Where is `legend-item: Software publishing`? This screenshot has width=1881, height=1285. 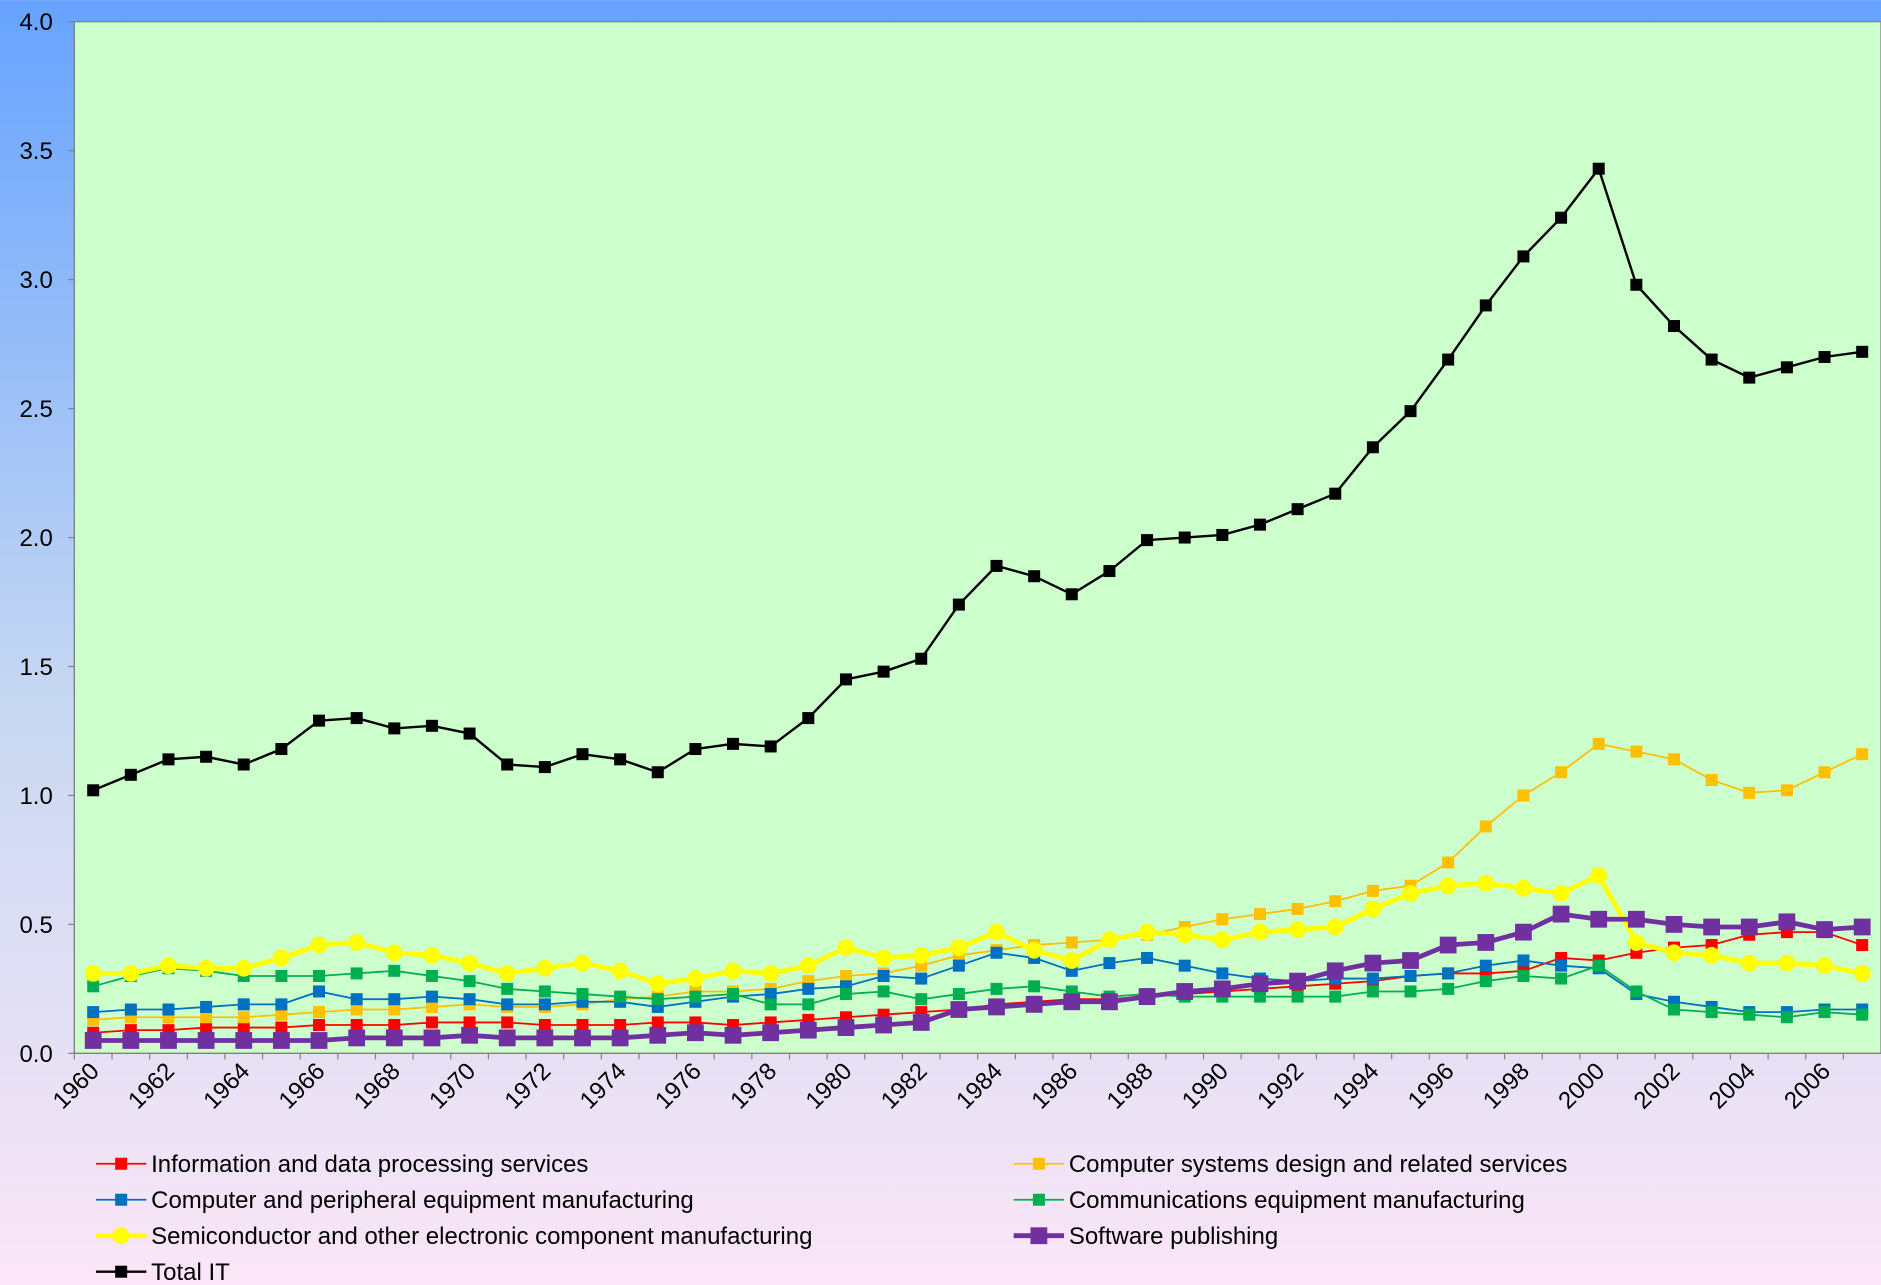 legend-item: Software publishing is located at coordinates (1145, 1236).